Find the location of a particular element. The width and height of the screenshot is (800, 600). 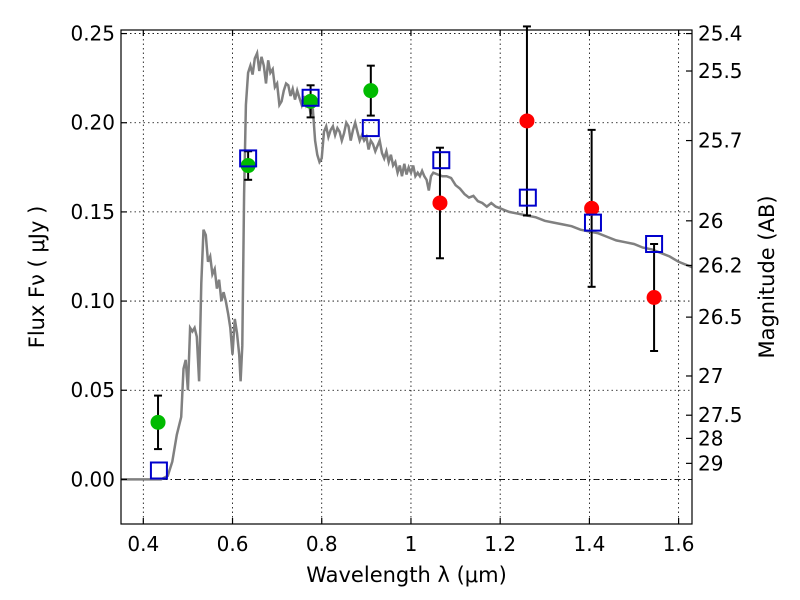

right-tick-label: 26.5 is located at coordinates (720, 317).